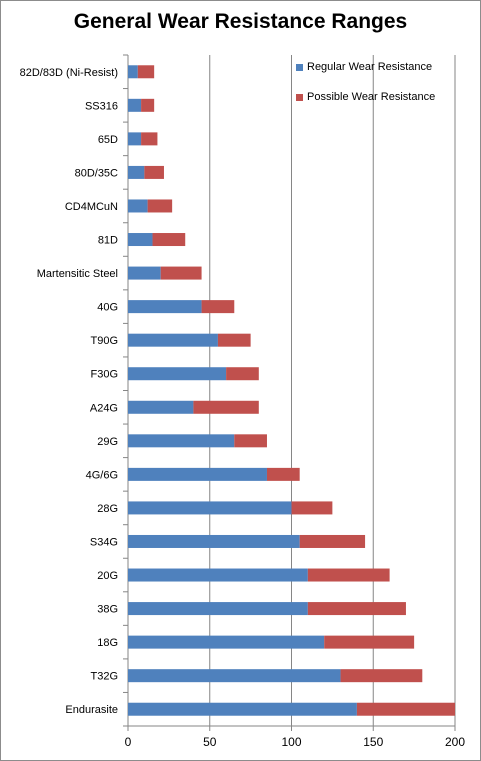 This screenshot has height=761, width=481. I want to click on category-label: Endurasite, so click(91, 710).